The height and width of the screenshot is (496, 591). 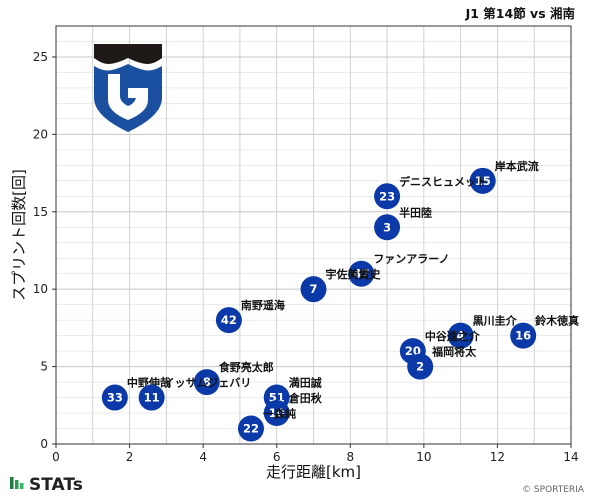 I want to click on y-tick-label: 20, so click(x=40, y=134).